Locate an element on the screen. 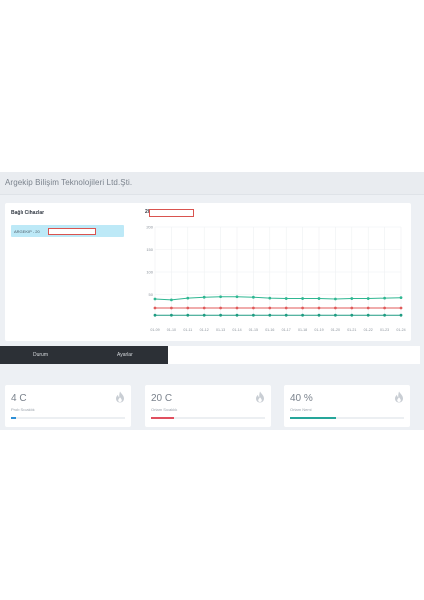 This screenshot has height=600, width=424. chart-title-redaction is located at coordinates (171, 213).